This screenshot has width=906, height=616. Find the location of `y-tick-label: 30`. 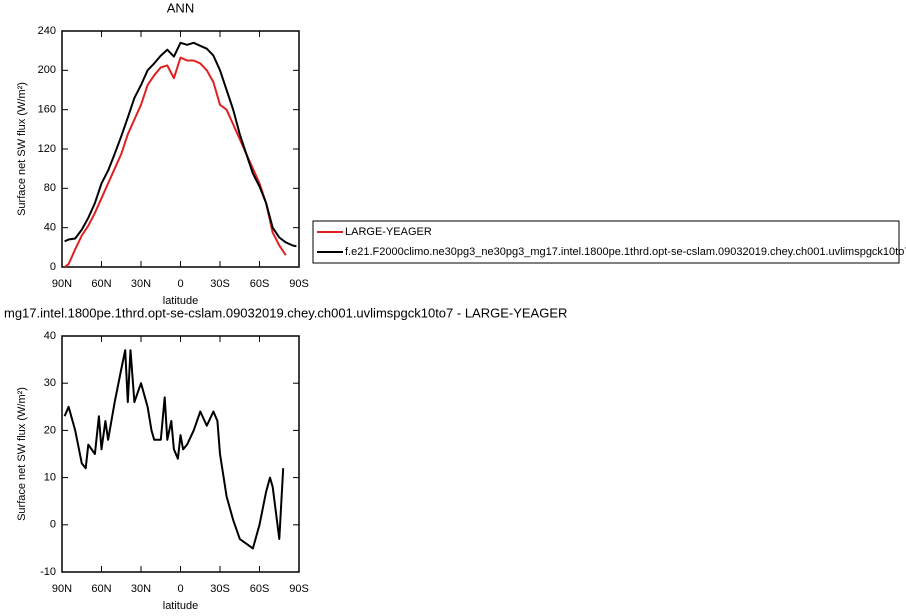

y-tick-label: 30 is located at coordinates (50, 383).